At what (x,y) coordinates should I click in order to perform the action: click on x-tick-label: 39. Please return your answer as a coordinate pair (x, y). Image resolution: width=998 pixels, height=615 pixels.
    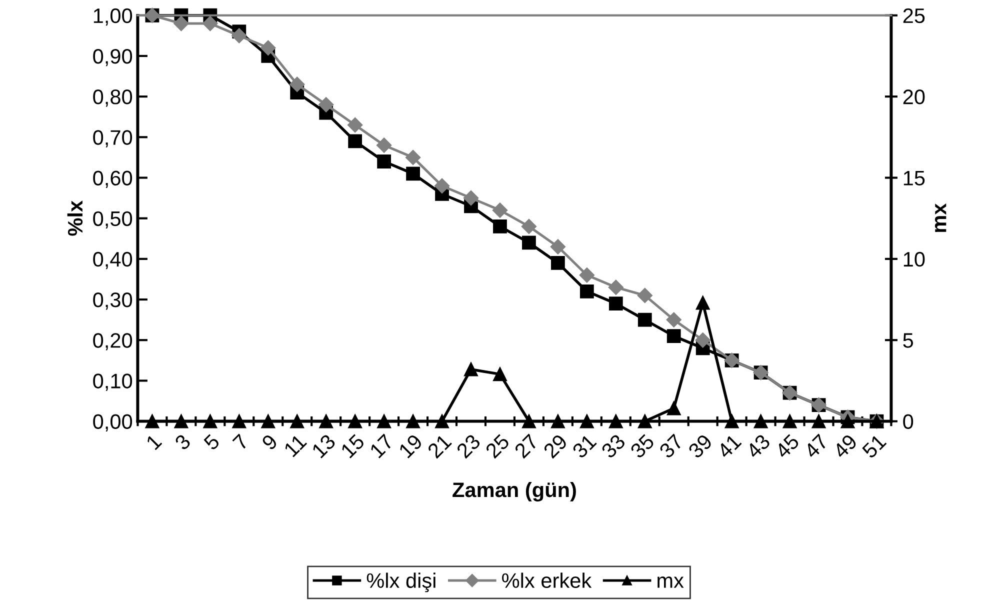
    Looking at the image, I should click on (700, 446).